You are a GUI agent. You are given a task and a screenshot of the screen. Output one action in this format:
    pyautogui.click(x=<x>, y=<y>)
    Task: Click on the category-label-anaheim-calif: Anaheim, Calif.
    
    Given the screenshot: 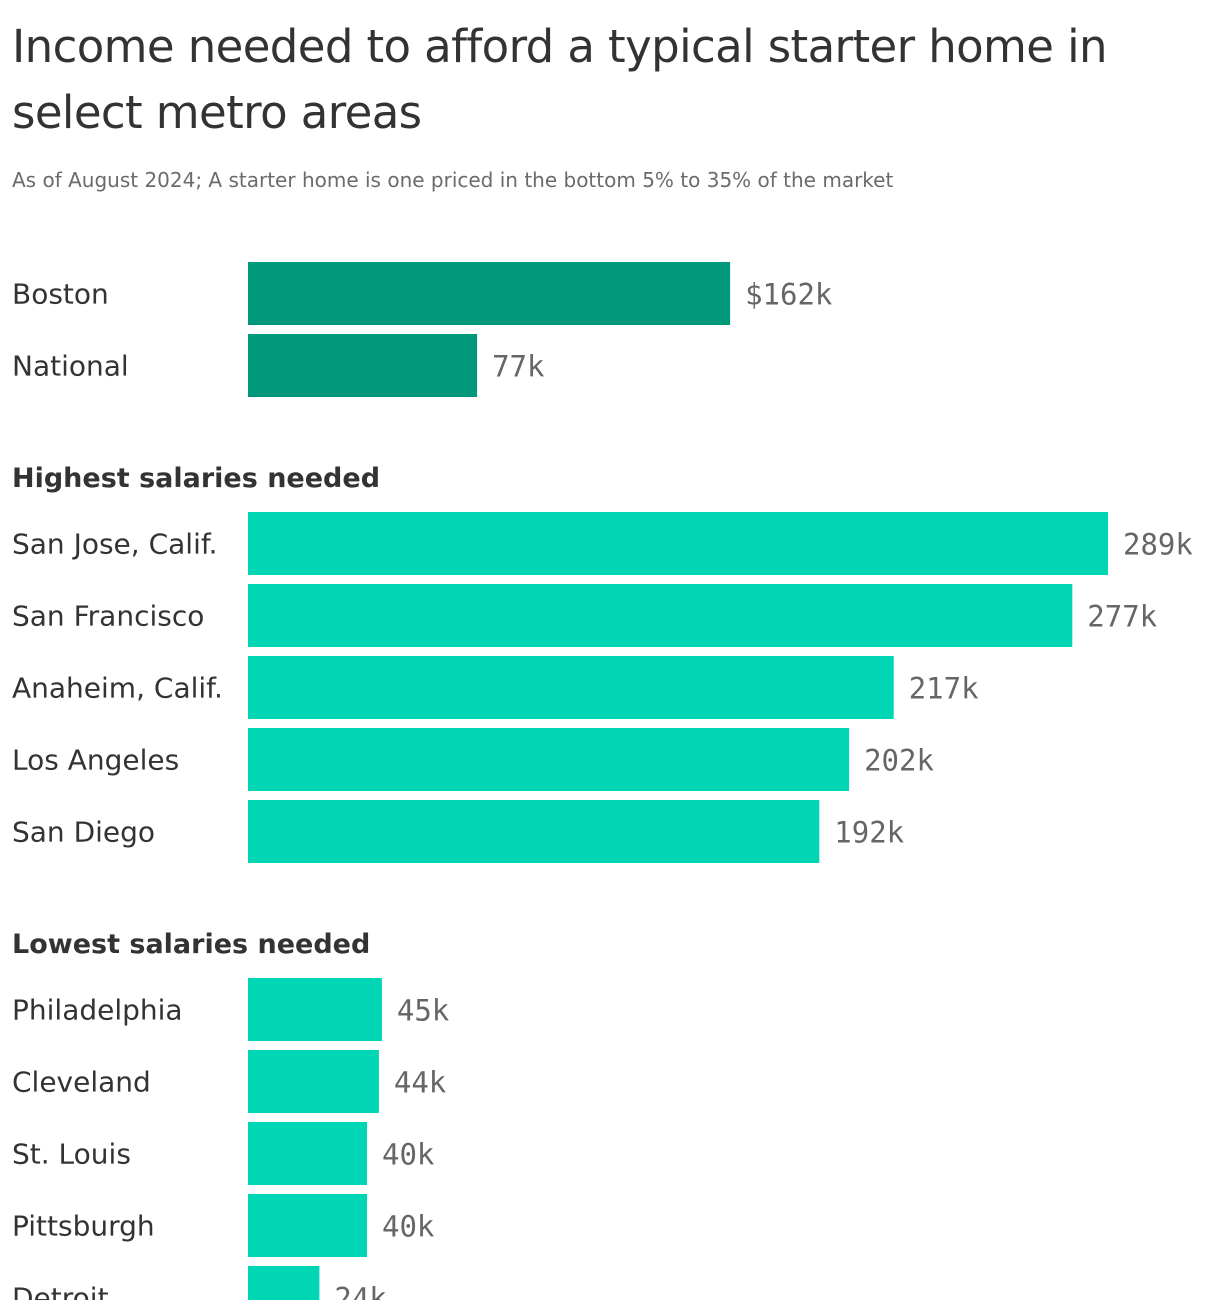 What is the action you would take?
    pyautogui.click(x=117, y=688)
    